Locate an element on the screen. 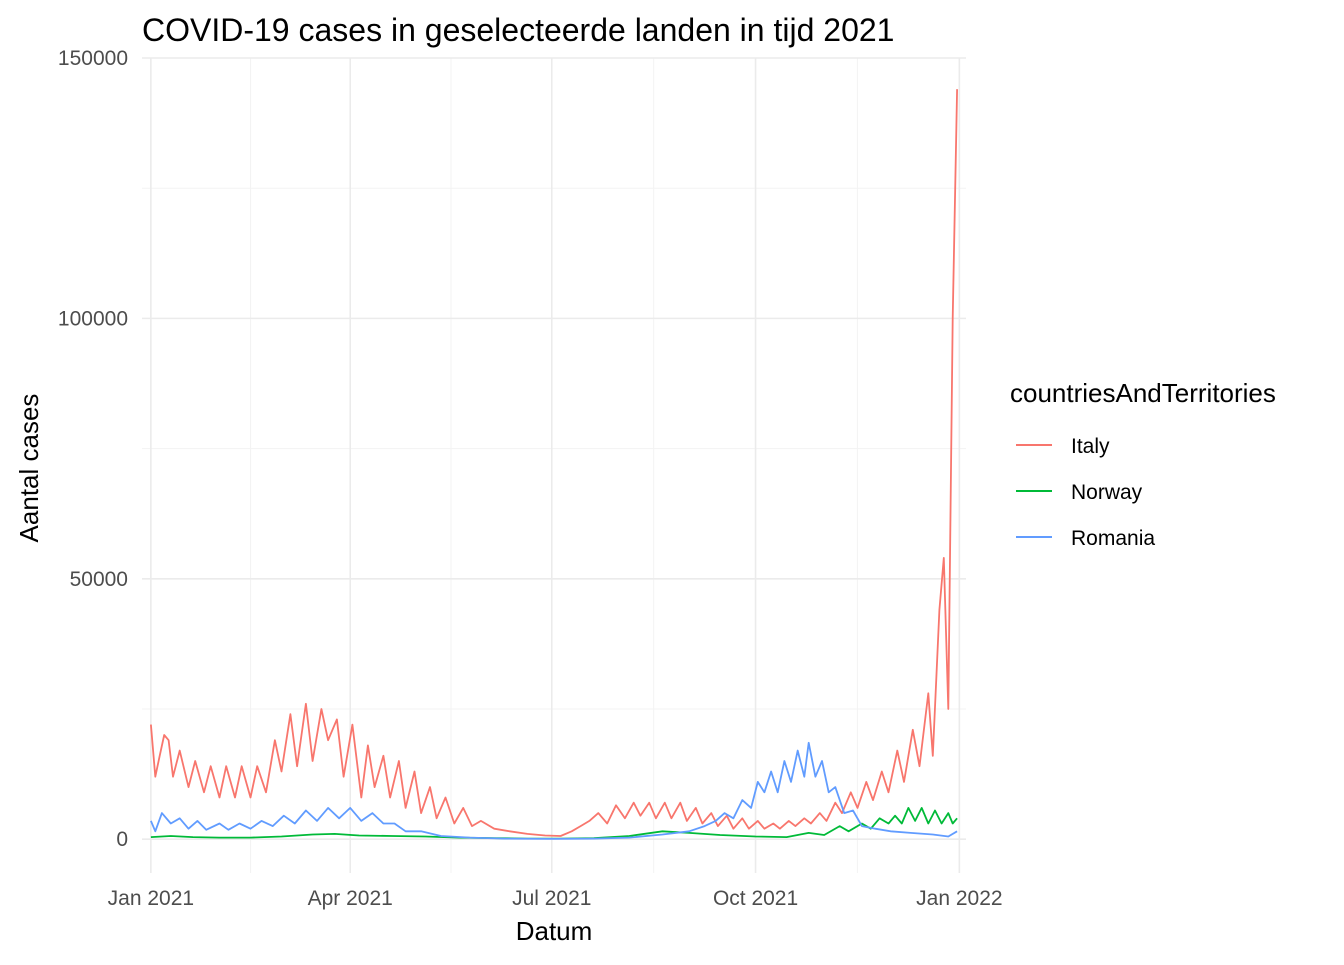 This screenshot has width=1344, height=965. x-tick-label: Apr 2021 is located at coordinates (350, 898).